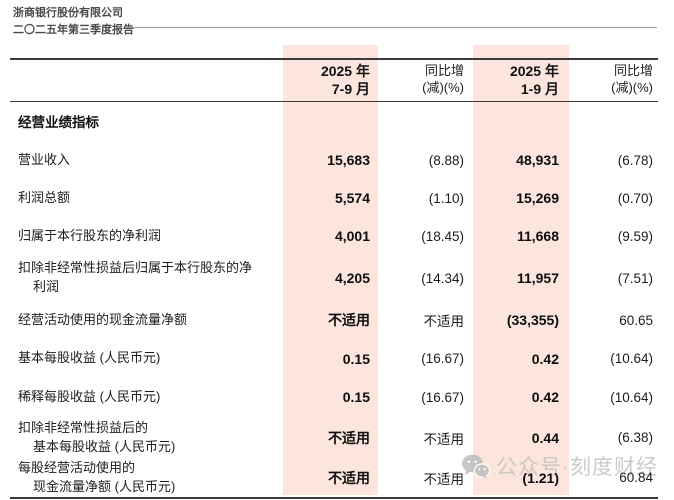 The height and width of the screenshot is (500, 674). What do you see at coordinates (73, 29) in the screenshot?
I see `report-title: 二〇二五年第三季度报告` at bounding box center [73, 29].